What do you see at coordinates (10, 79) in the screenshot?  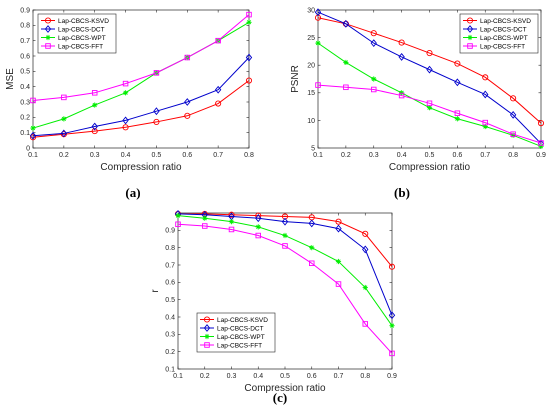 I see `y-axis-title: MSE` at bounding box center [10, 79].